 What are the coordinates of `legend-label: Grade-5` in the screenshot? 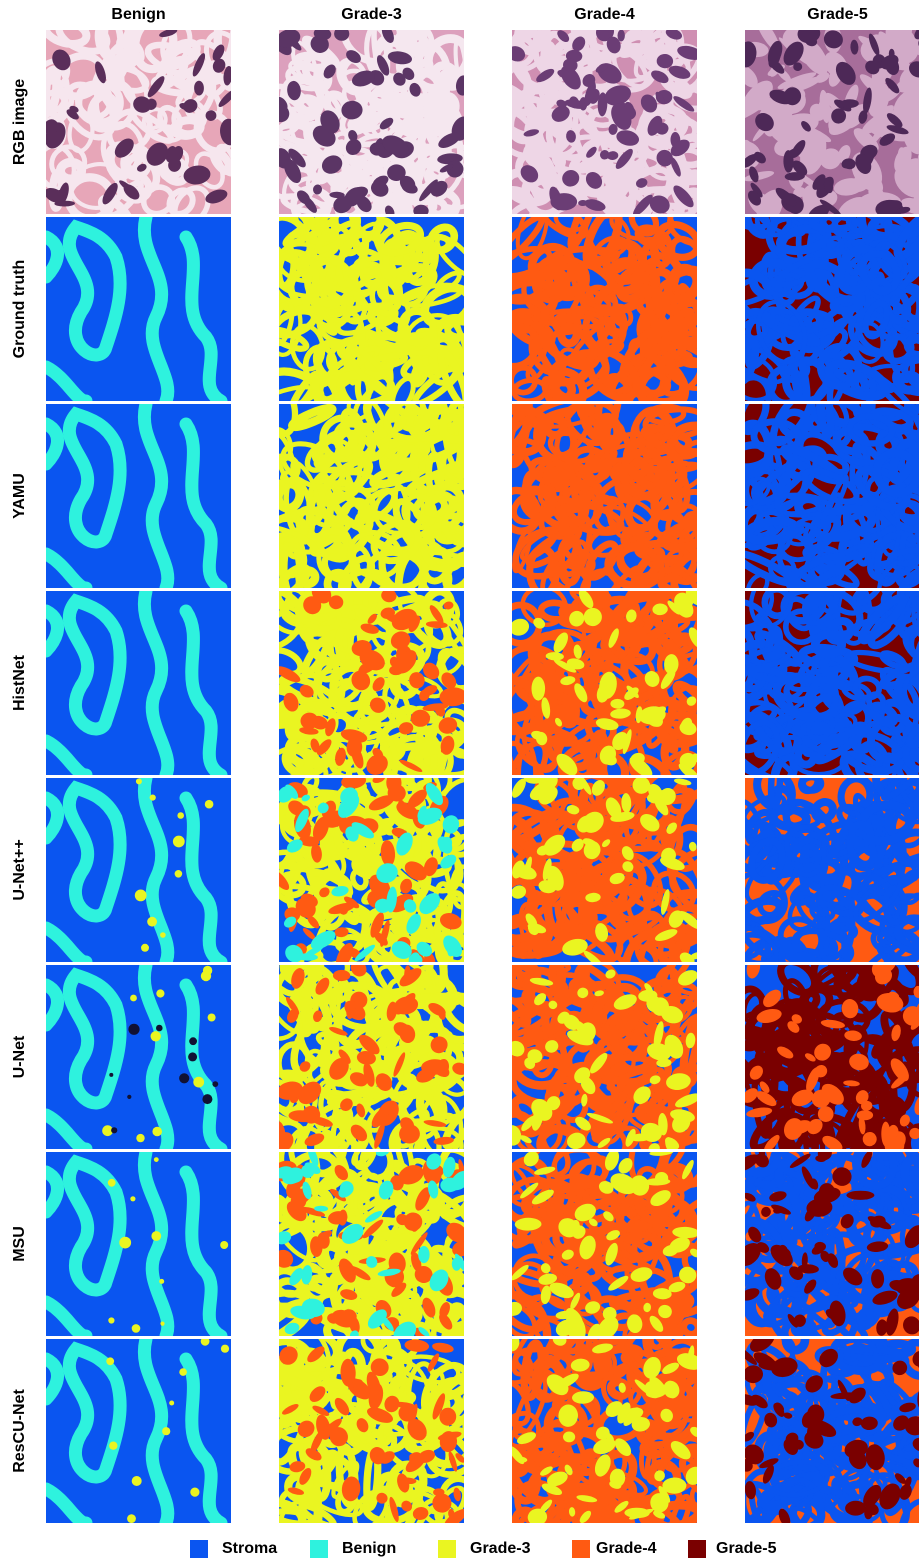 It's located at (746, 1548).